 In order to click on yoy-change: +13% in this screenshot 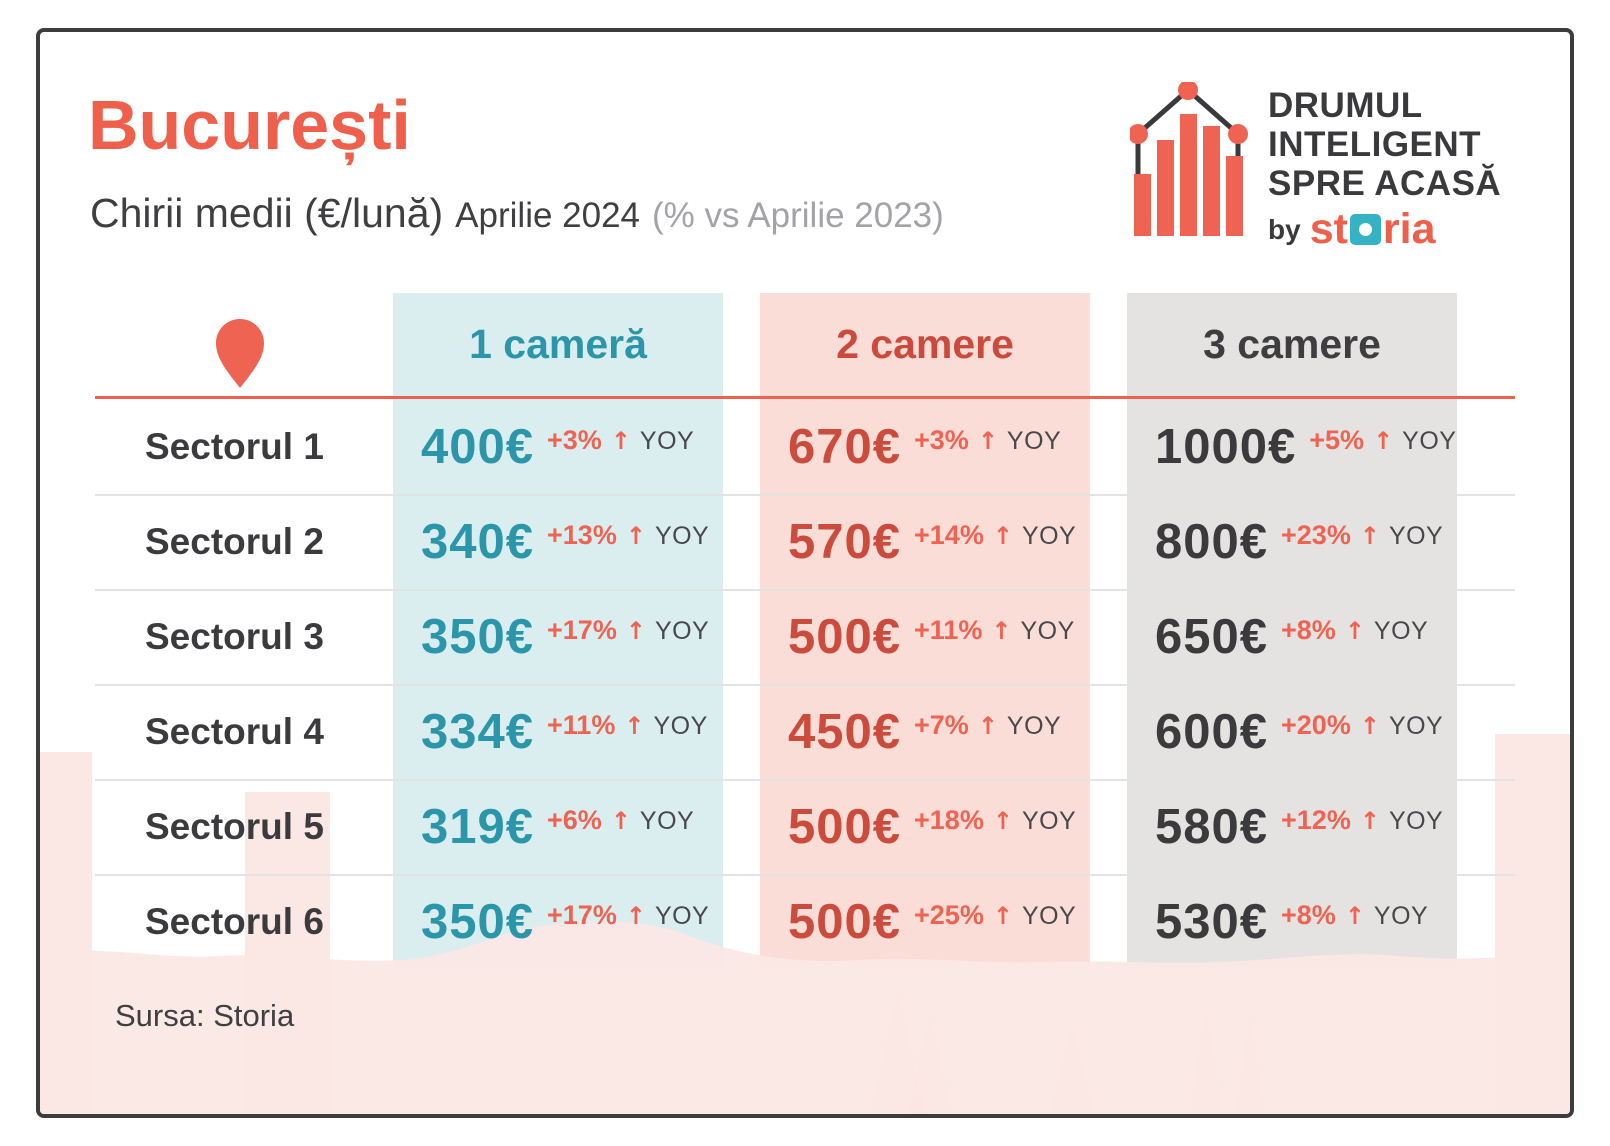, I will do `click(582, 534)`.